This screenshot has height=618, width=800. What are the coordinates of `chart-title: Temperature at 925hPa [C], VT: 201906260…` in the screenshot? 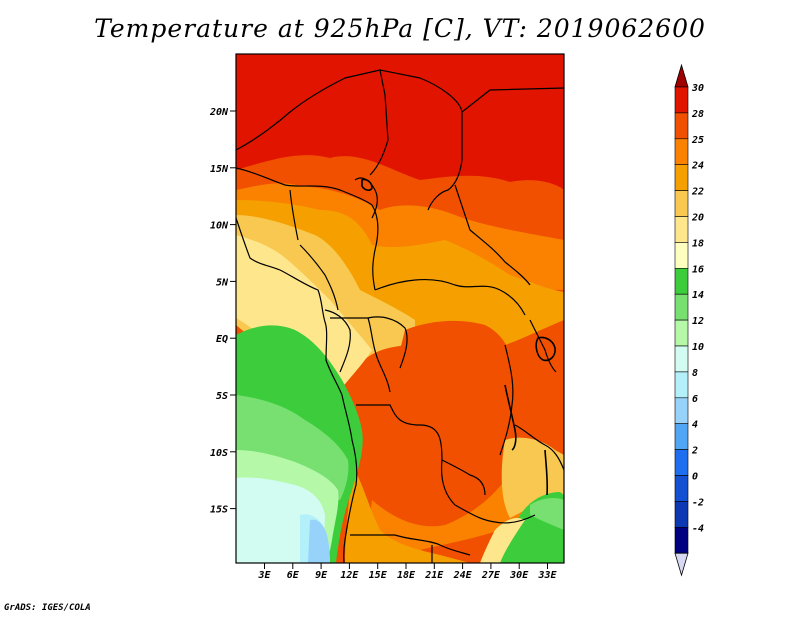 It's located at (400, 28).